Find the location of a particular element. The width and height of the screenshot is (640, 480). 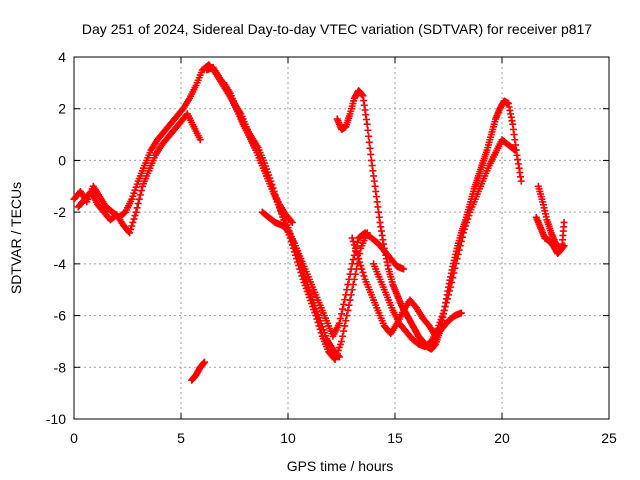

x-tick-label: 10 is located at coordinates (288, 438).